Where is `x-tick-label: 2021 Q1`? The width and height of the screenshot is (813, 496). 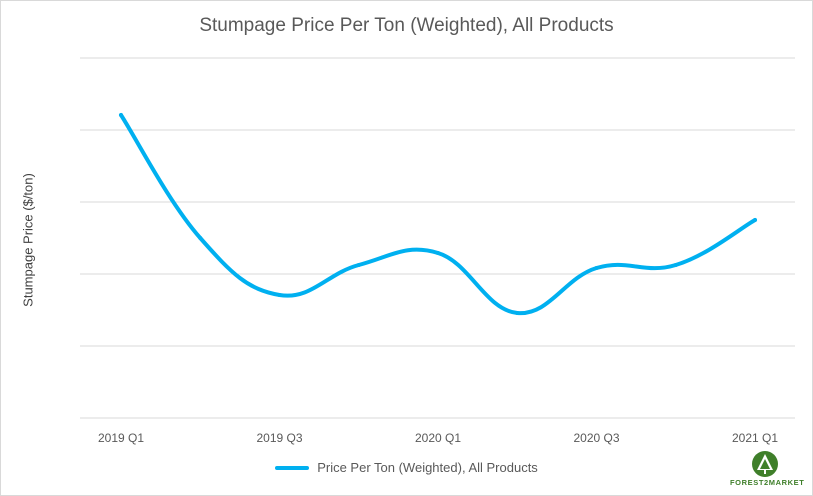
x-tick-label: 2021 Q1 is located at coordinates (755, 438).